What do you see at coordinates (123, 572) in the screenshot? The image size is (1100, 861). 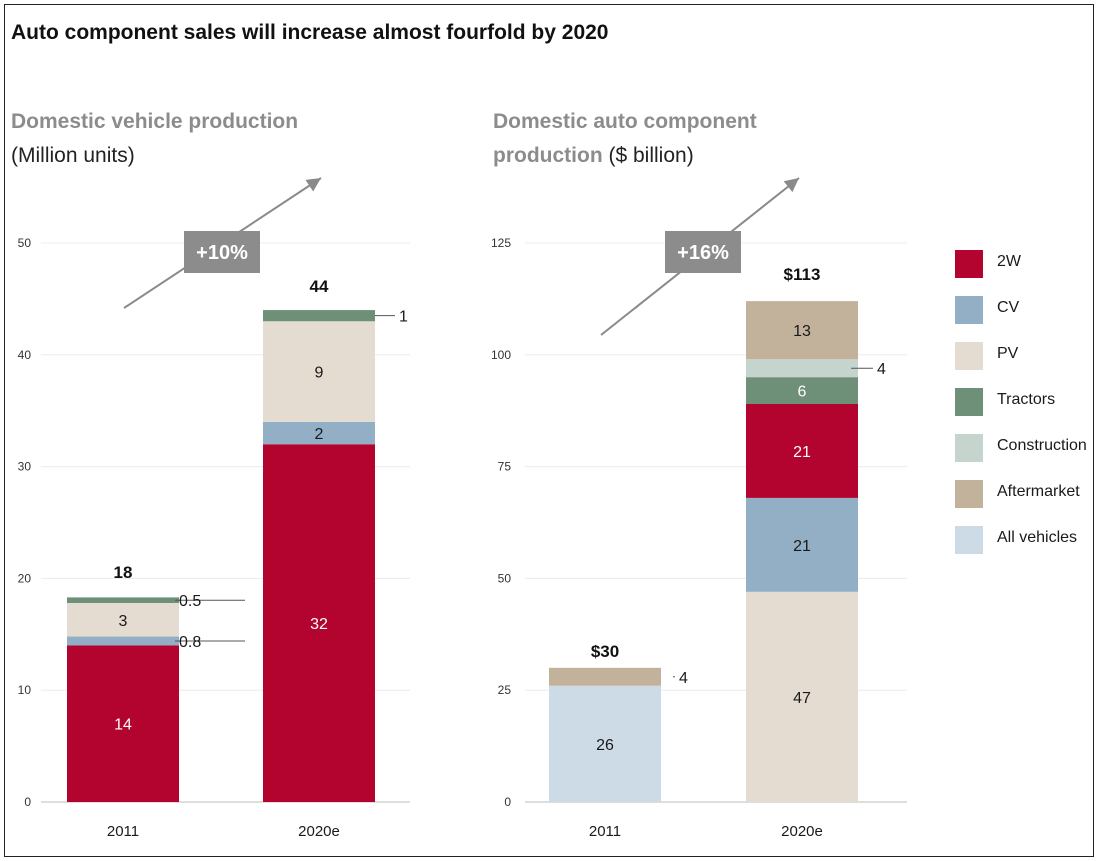 I see `total-label: 18` at bounding box center [123, 572].